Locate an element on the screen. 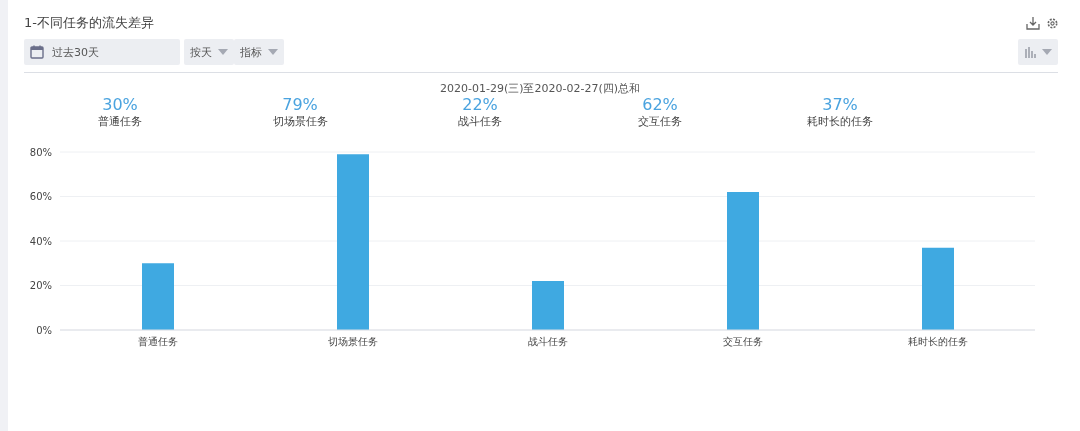  x-tick-label: 耗时长的任务 is located at coordinates (937, 342).